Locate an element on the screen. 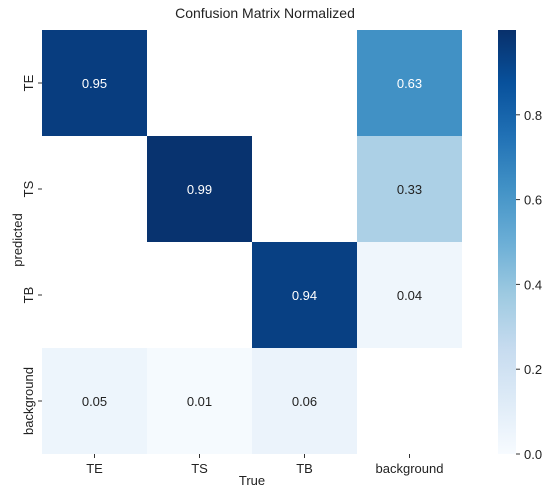 The width and height of the screenshot is (550, 493). x-tick-label: TE is located at coordinates (94, 468).